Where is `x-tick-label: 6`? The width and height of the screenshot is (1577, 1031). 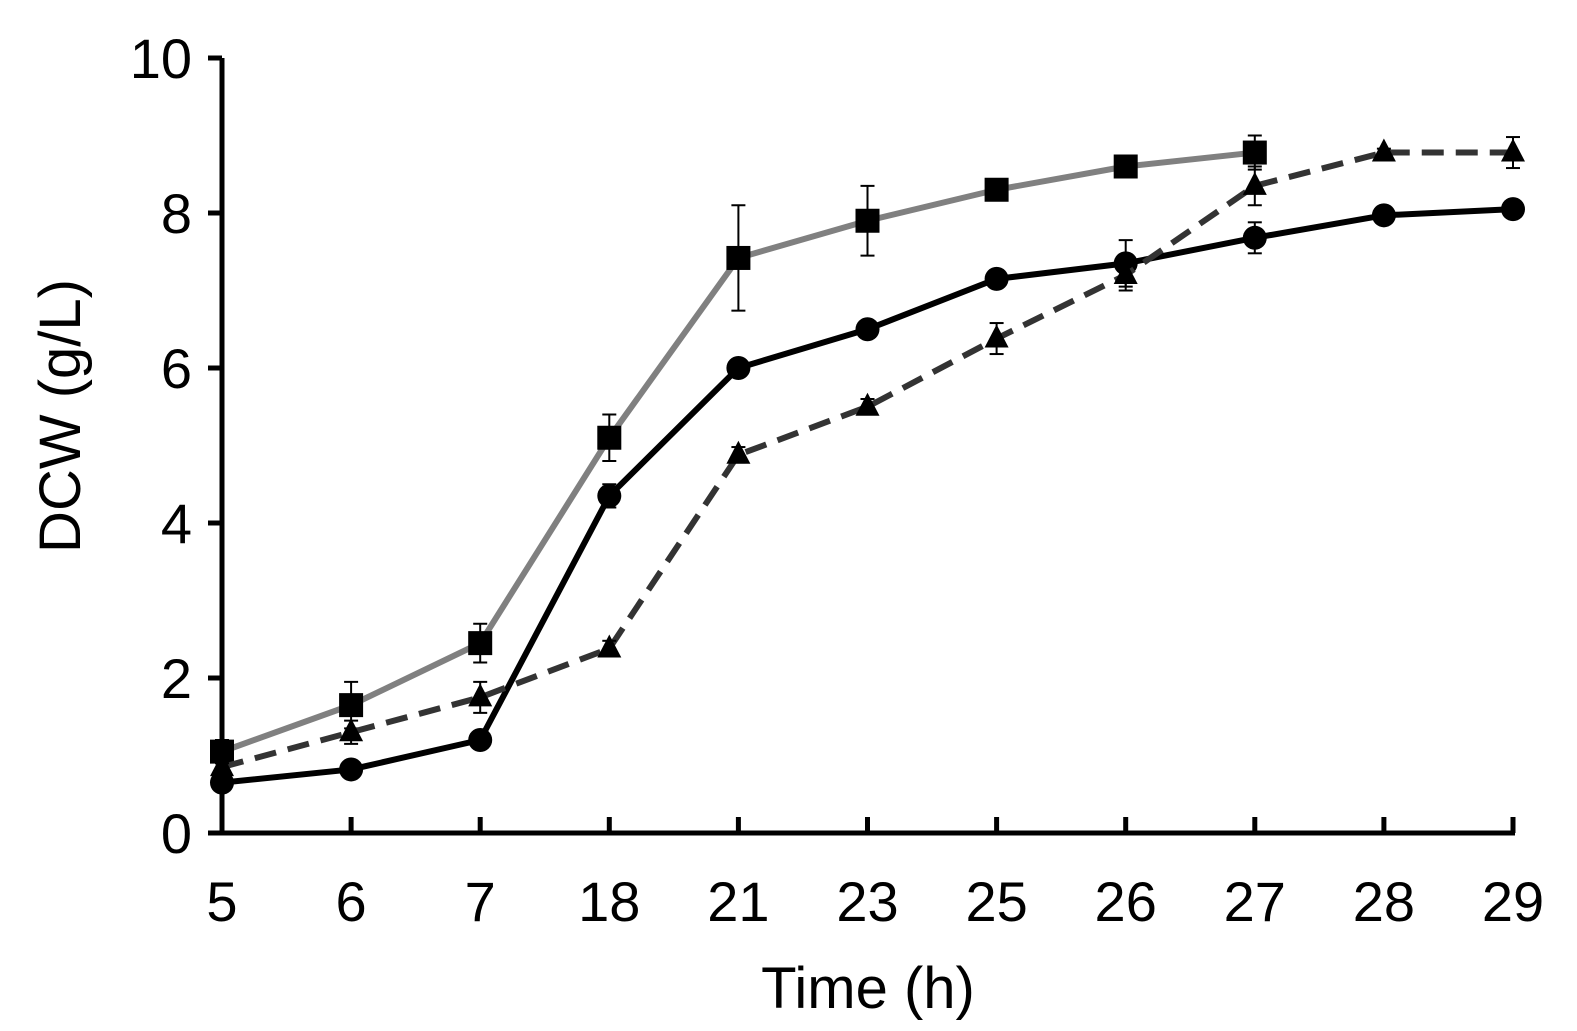 x-tick-label: 6 is located at coordinates (351, 901).